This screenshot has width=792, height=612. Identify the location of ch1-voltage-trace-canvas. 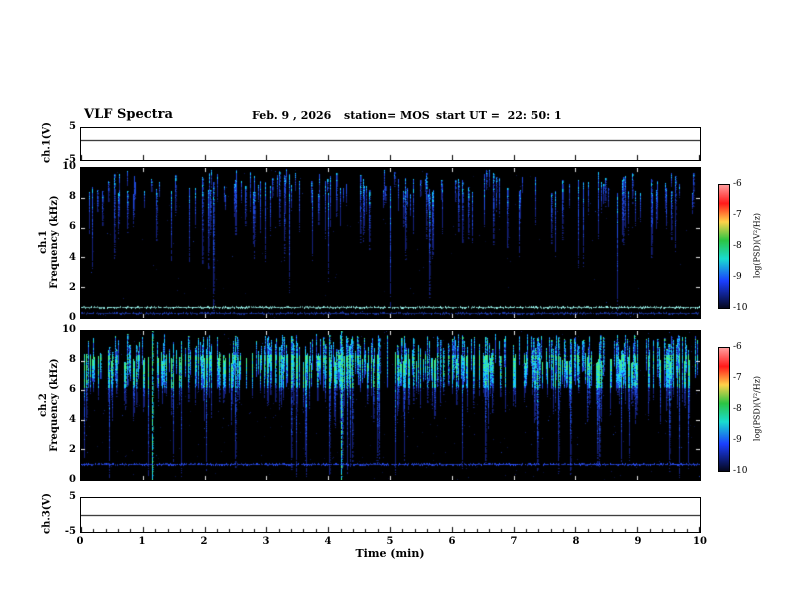
(390, 144).